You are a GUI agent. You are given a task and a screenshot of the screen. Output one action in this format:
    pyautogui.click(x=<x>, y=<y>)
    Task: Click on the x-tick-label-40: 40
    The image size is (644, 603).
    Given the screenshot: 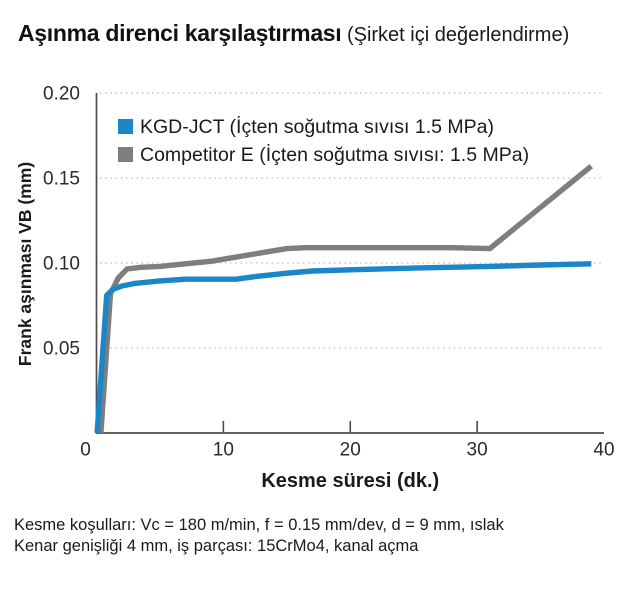 What is the action you would take?
    pyautogui.click(x=603, y=450)
    